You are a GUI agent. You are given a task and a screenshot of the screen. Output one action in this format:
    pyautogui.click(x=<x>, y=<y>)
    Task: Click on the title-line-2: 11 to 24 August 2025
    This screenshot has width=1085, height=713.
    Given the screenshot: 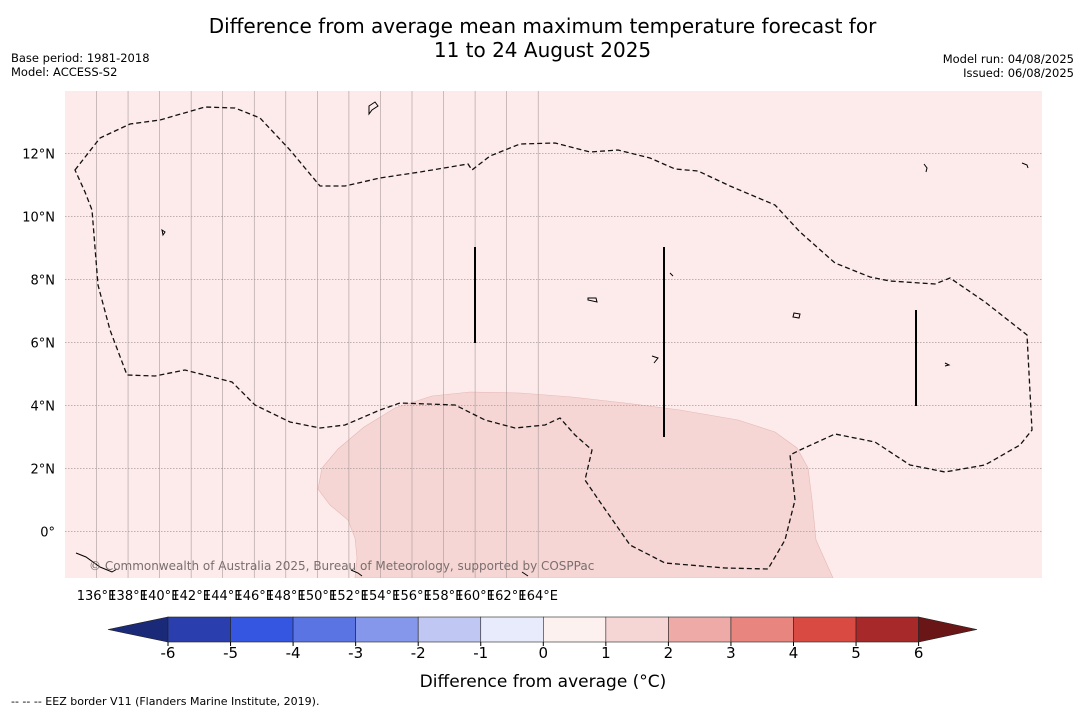 What is the action you would take?
    pyautogui.click(x=542, y=50)
    